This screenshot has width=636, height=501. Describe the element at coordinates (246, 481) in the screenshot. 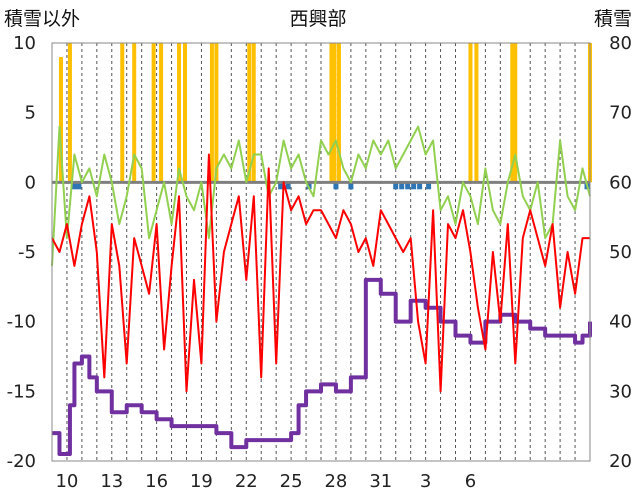

I see `x-tick-label: 22` at that location.